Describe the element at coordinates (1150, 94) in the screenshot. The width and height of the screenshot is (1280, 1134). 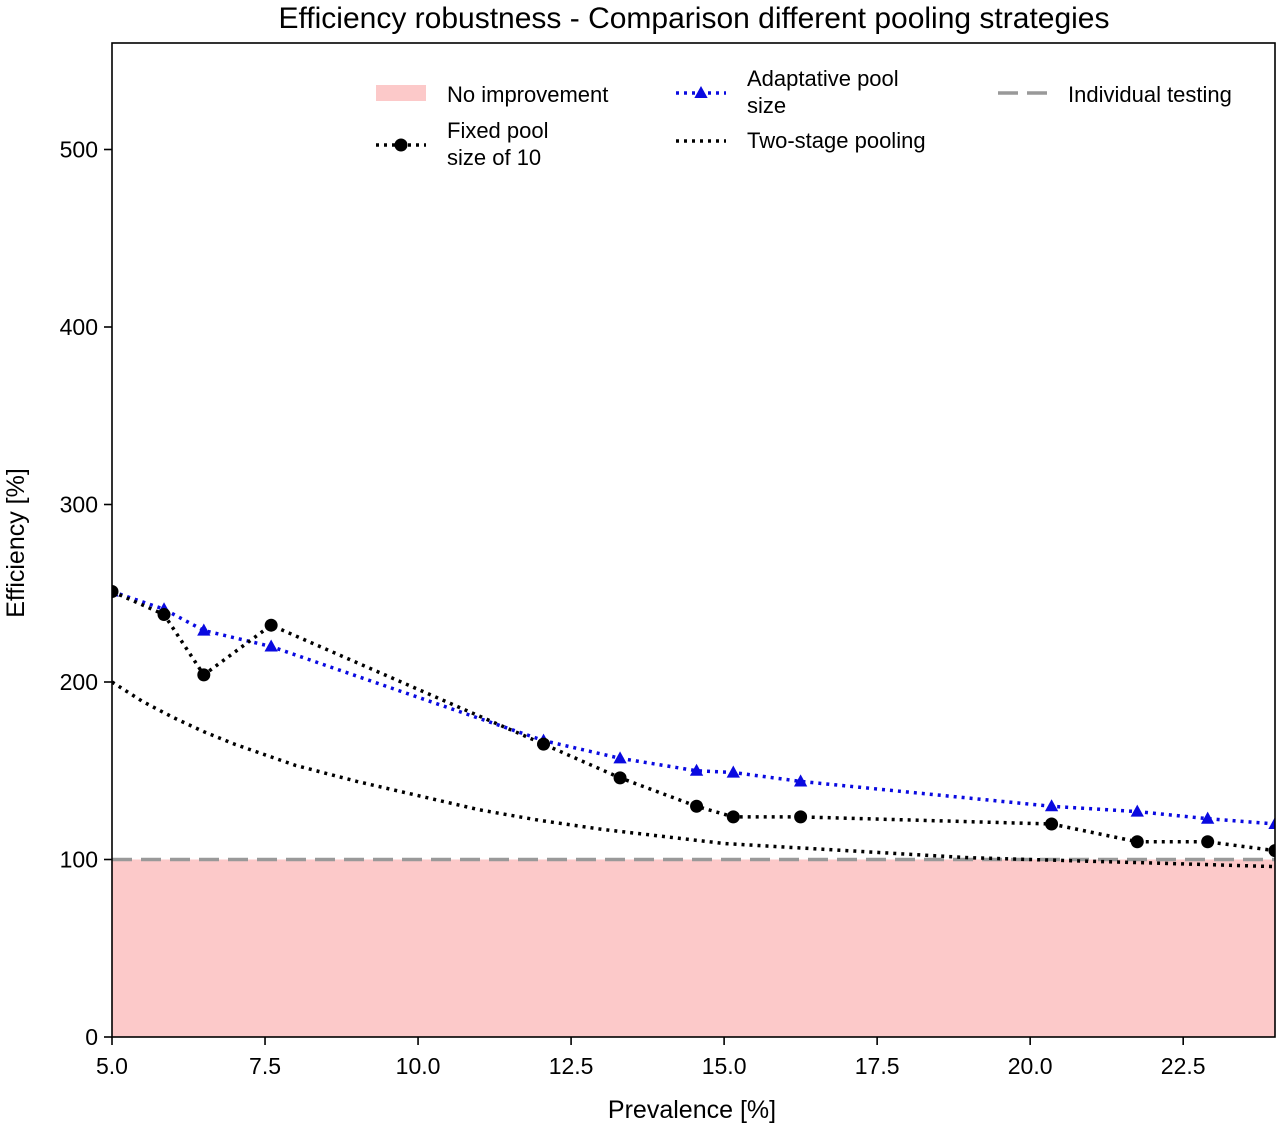
I see `legend-individual-testing-label: Individual testing` at that location.